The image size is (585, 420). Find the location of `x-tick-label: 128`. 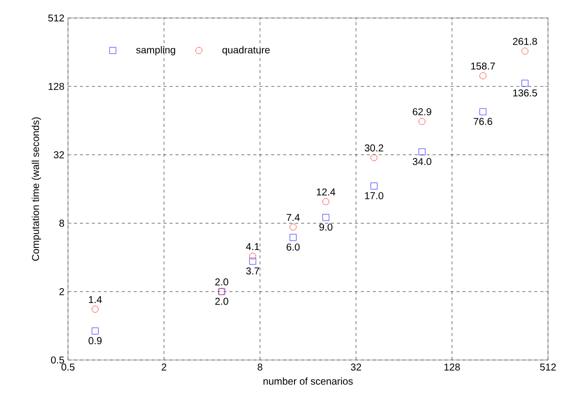

x-tick-label: 128 is located at coordinates (452, 367).